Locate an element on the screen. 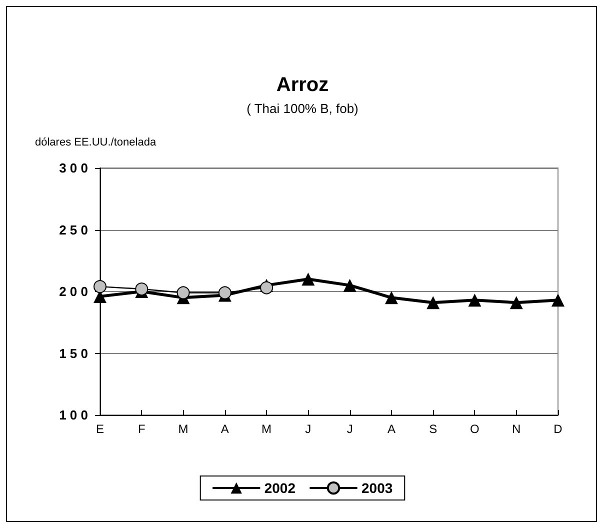 The image size is (605, 530). x-tick-label: E is located at coordinates (100, 429).